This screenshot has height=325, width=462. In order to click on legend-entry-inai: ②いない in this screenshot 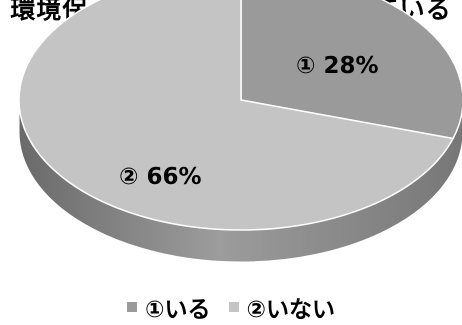, I will do `click(281, 307)`.